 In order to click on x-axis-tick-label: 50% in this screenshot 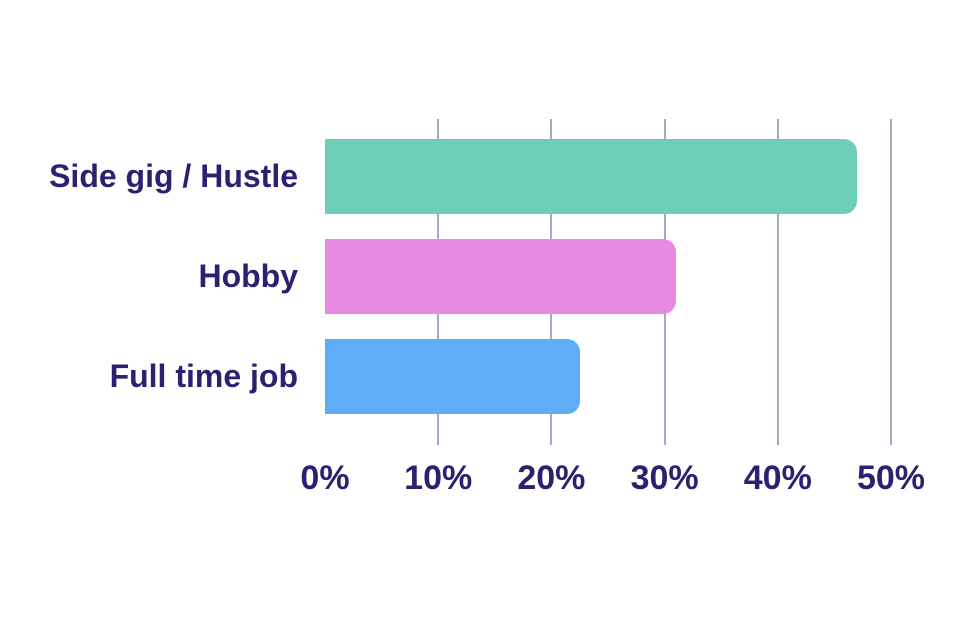, I will do `click(891, 478)`.